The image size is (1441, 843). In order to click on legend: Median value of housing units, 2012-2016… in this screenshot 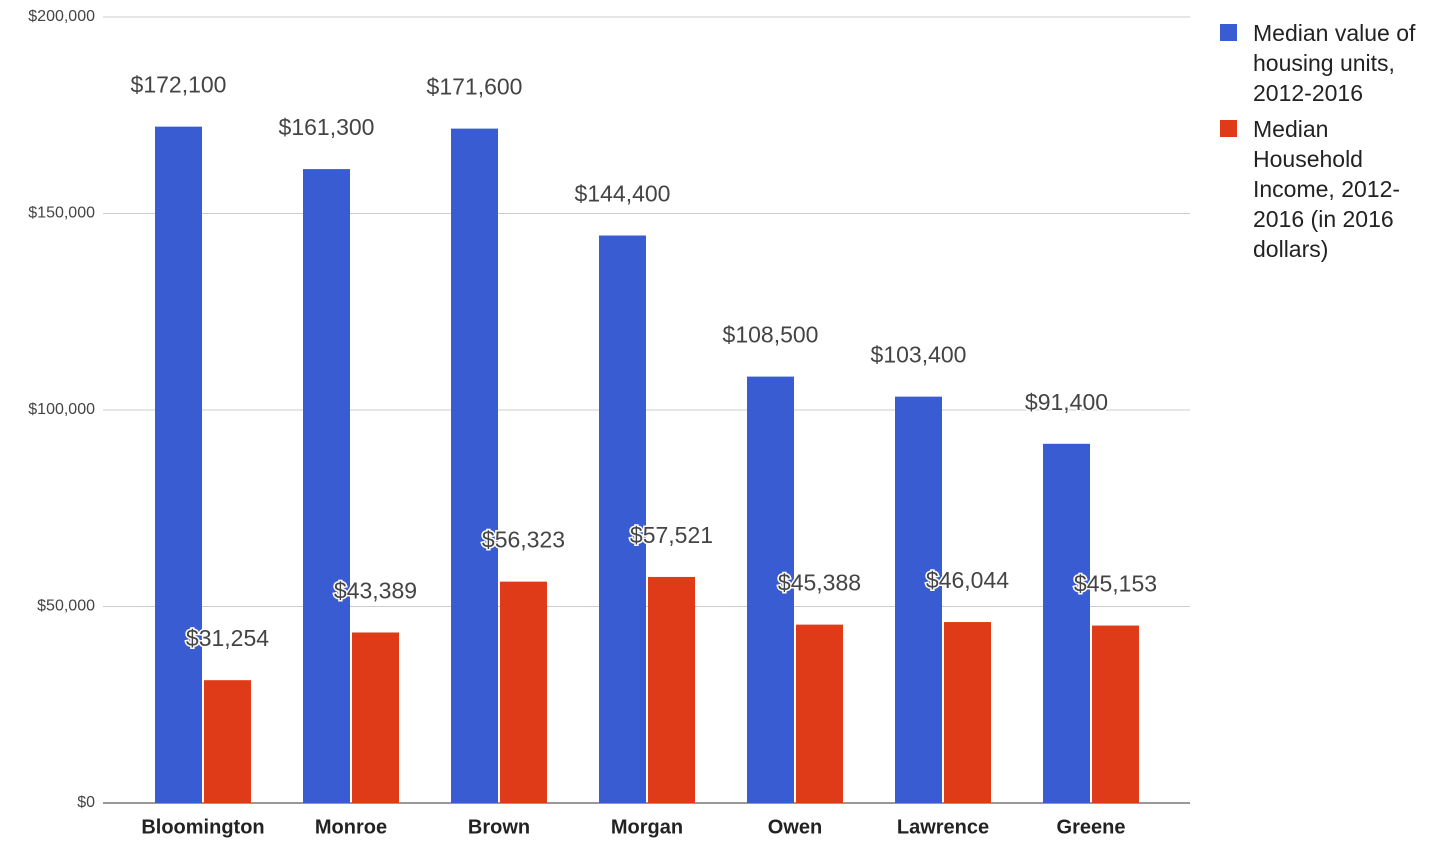, I will do `click(1327, 144)`.